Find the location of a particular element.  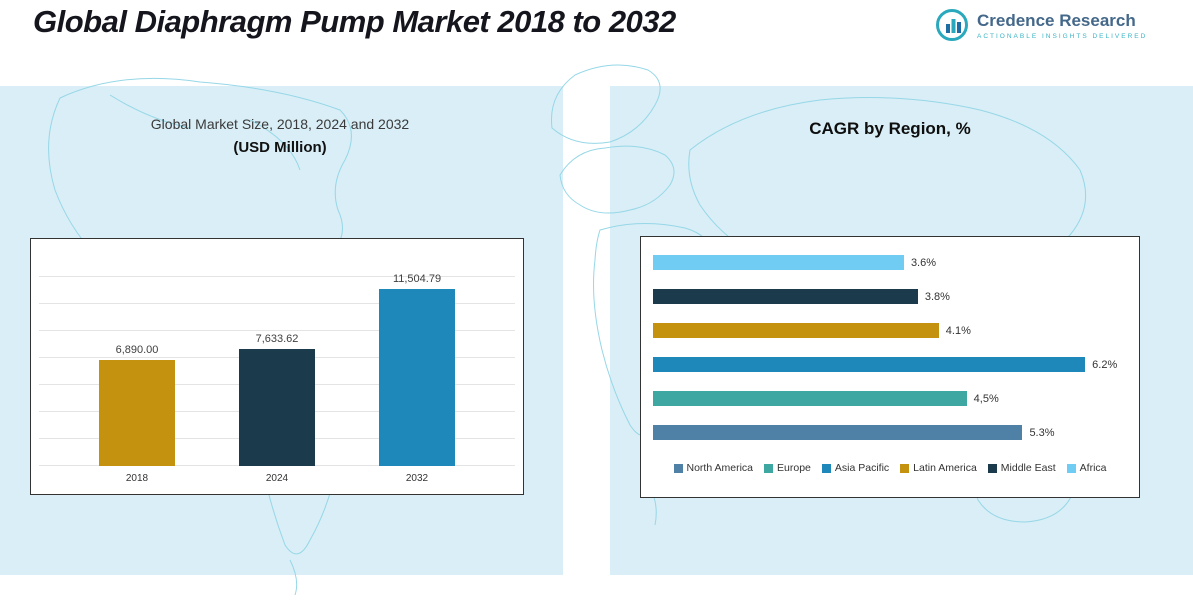

cagr-bar-north-america is located at coordinates (838, 432).